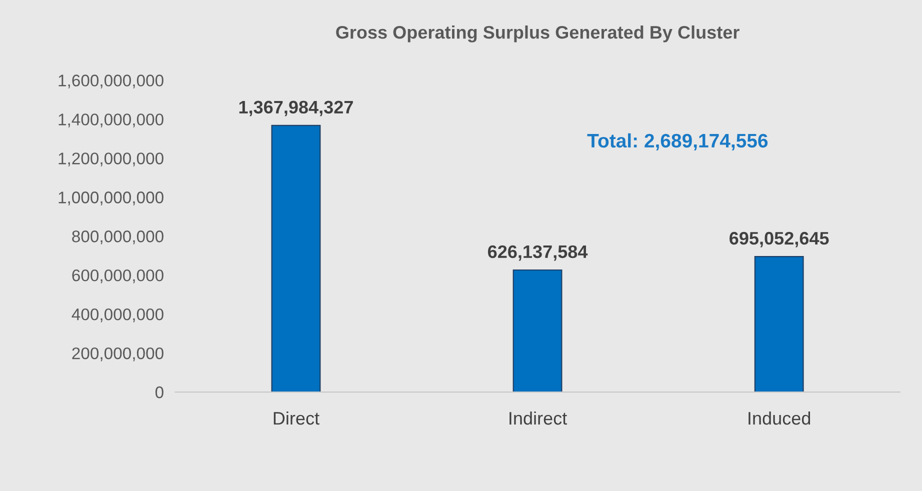 The width and height of the screenshot is (922, 491). I want to click on y-tick-label: 800,000,000, so click(118, 237).